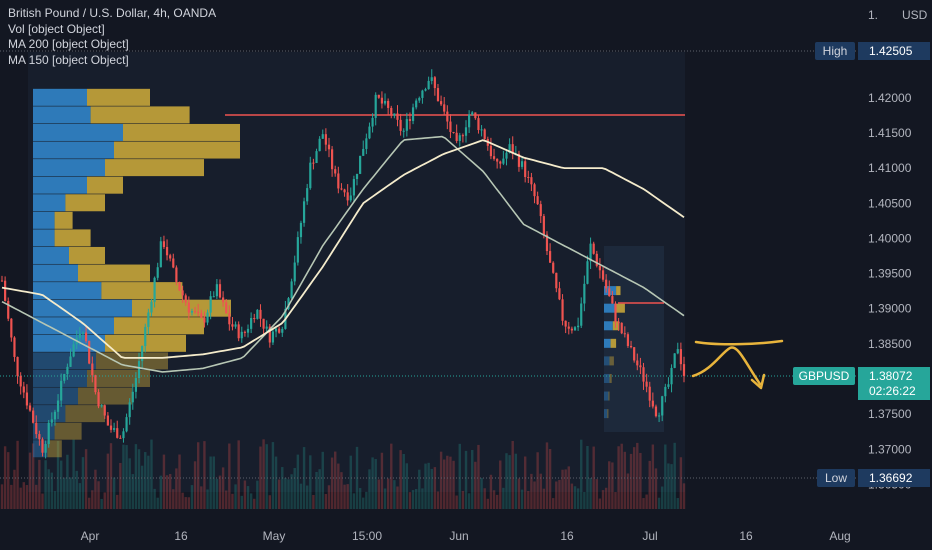 This screenshot has width=932, height=550. What do you see at coordinates (824, 376) in the screenshot?
I see `symbol-label: GBPUSD` at bounding box center [824, 376].